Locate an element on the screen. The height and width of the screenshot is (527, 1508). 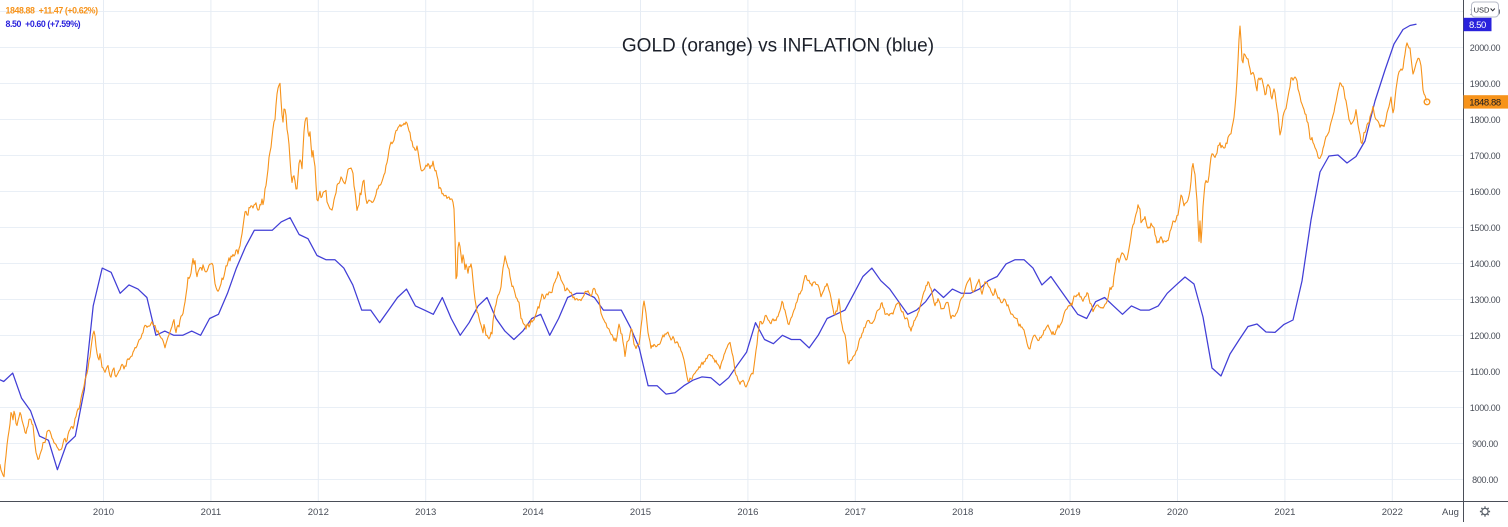
svg-text: 2018 is located at coordinates (962, 512).